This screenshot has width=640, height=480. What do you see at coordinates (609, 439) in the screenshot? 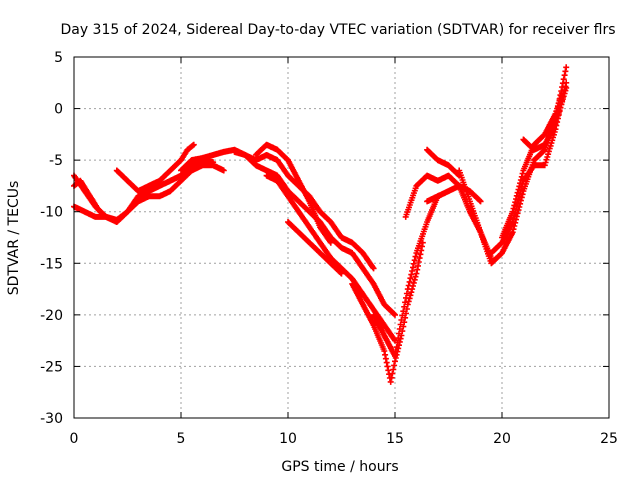
I see `x-tick-label: 25` at bounding box center [609, 439].